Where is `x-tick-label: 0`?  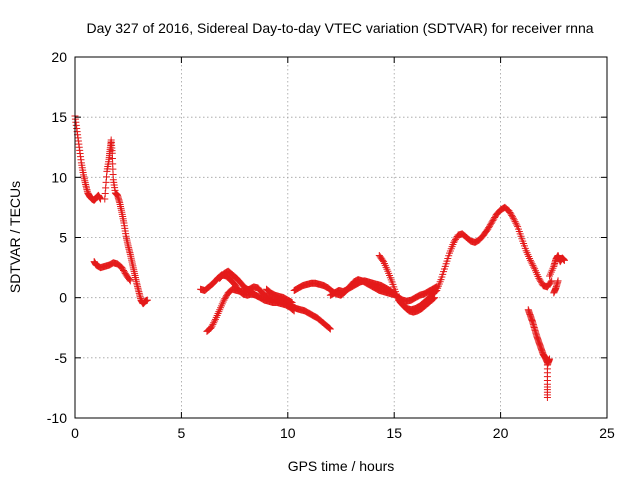
x-tick-label: 0 is located at coordinates (75, 433).